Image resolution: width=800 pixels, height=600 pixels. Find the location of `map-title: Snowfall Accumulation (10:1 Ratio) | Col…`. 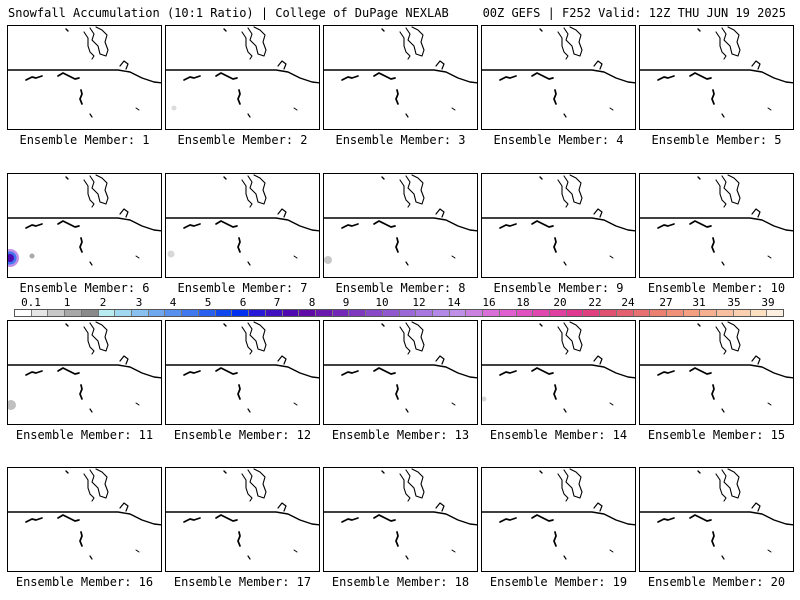

map-title: Snowfall Accumulation (10:1 Ratio) | Col… is located at coordinates (228, 13).